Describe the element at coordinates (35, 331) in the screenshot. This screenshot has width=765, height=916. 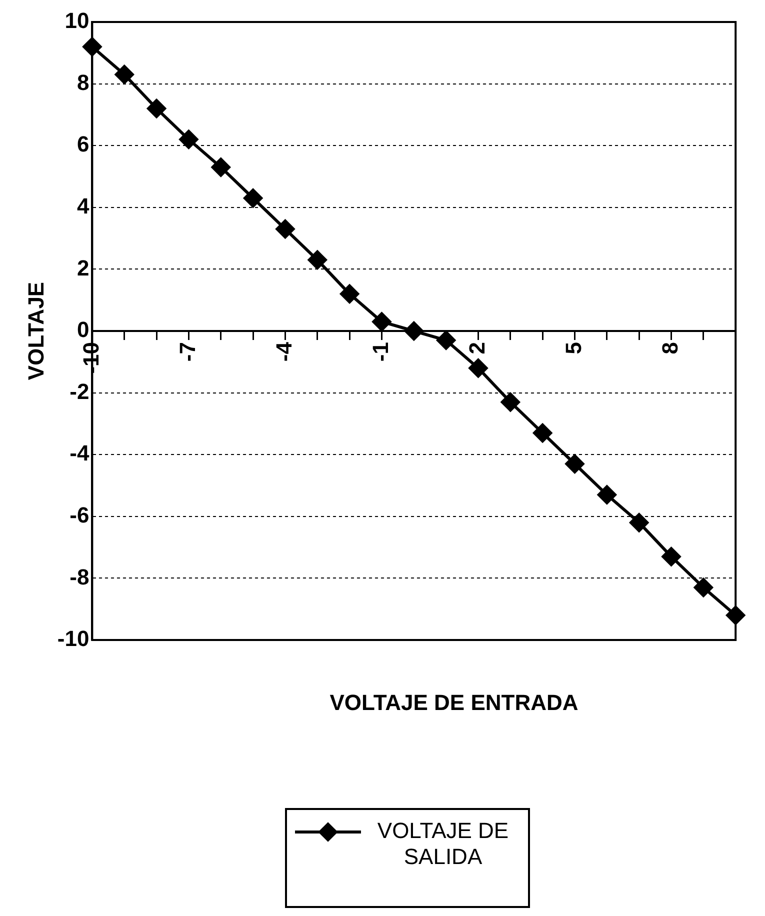
I see `y-axis-title: VOLTAJE` at that location.